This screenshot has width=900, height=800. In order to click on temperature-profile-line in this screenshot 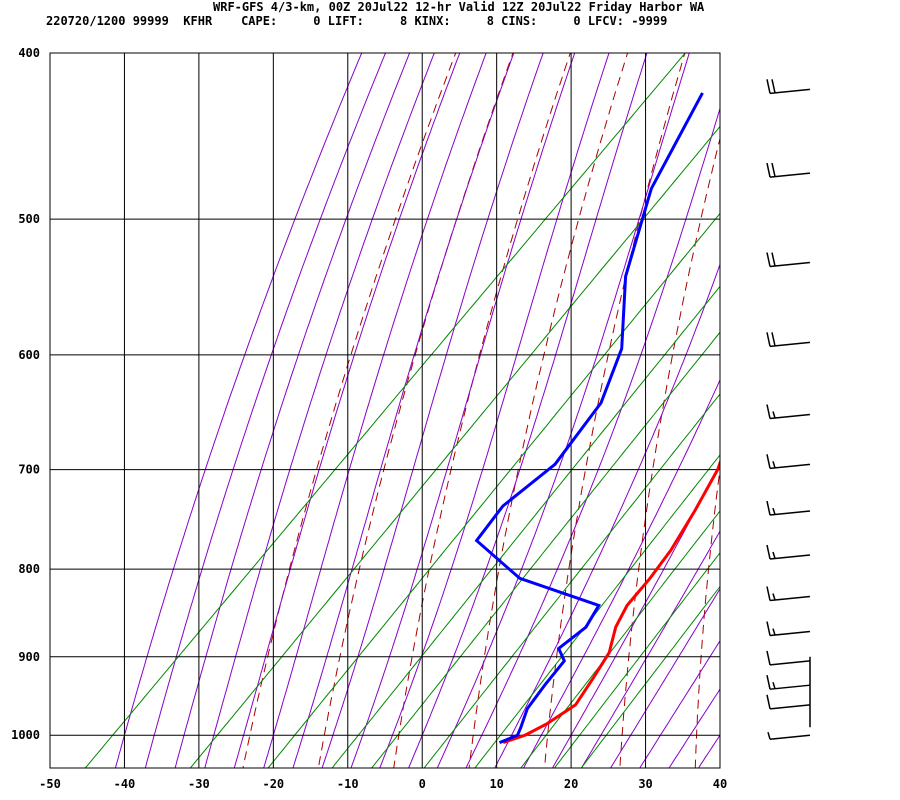, I will do `click(611, 601)`.